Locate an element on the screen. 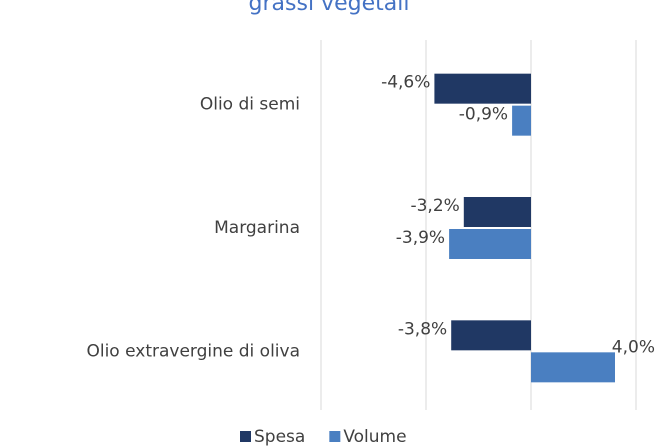  category-label: Olio extravergine di oliva is located at coordinates (193, 351).